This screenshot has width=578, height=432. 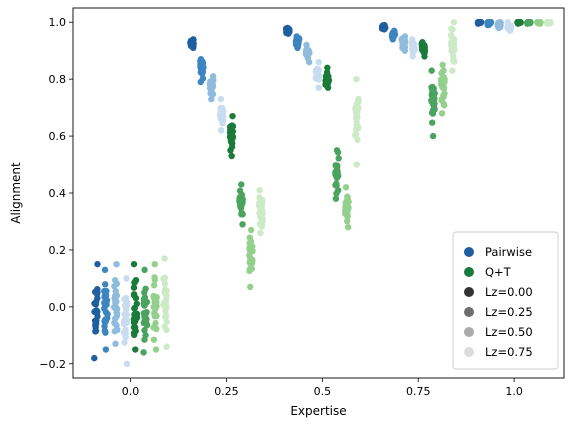 I want to click on y-tick-label: 0.6, so click(x=58, y=136).